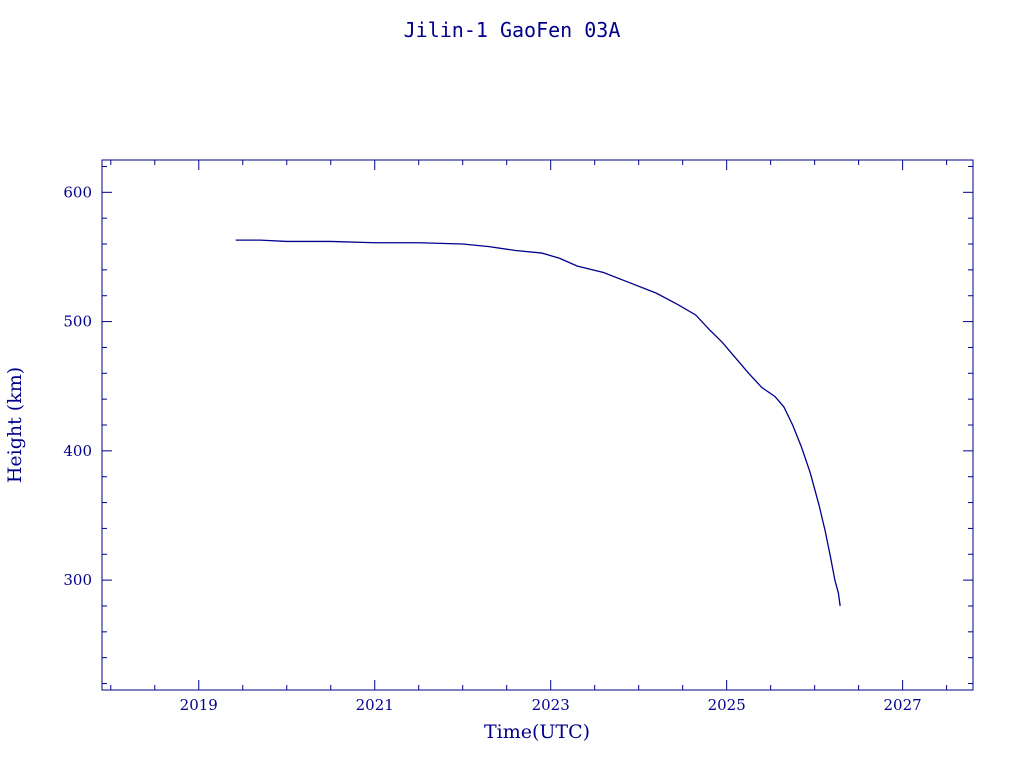  What do you see at coordinates (512, 30) in the screenshot?
I see `chart-title: Jilin-1 GaoFen 03A` at bounding box center [512, 30].